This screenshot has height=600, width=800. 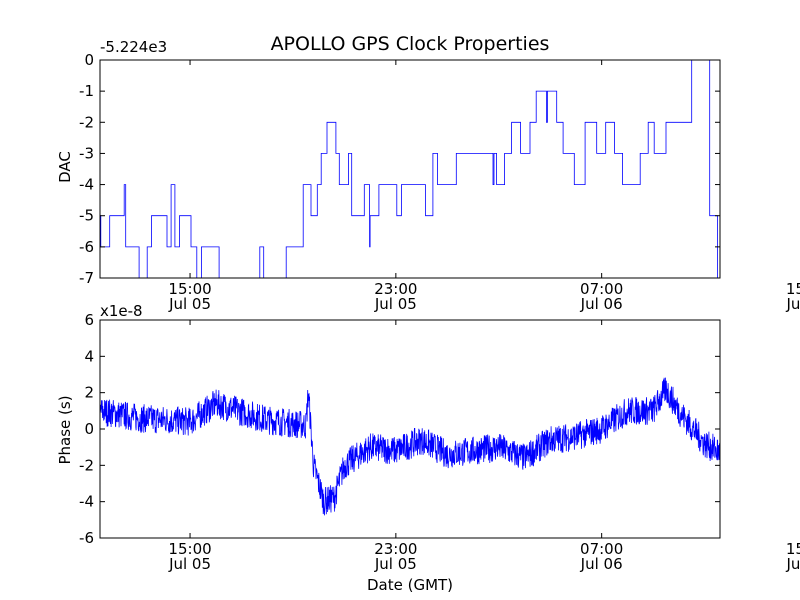 I want to click on y-tick-label: 2, so click(x=89, y=393).